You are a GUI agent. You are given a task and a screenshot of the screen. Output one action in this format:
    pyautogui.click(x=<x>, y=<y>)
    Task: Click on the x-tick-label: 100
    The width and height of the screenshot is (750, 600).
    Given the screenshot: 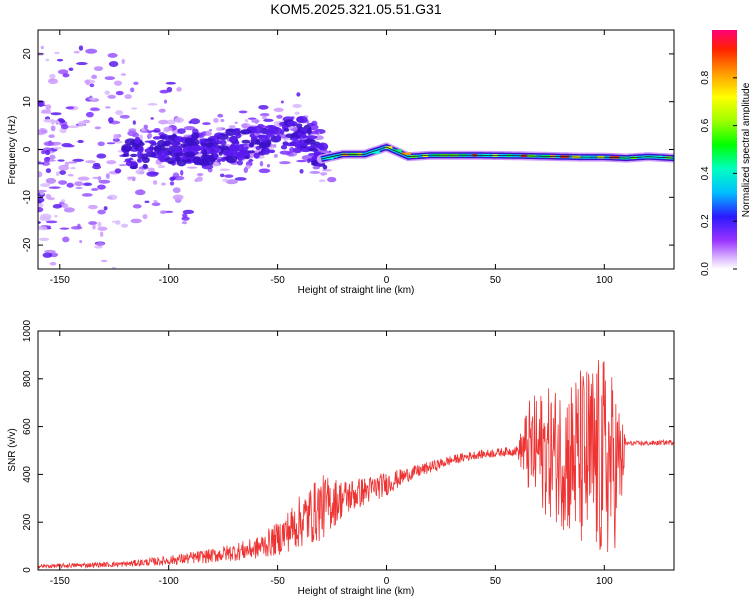 What is the action you would take?
    pyautogui.click(x=604, y=280)
    